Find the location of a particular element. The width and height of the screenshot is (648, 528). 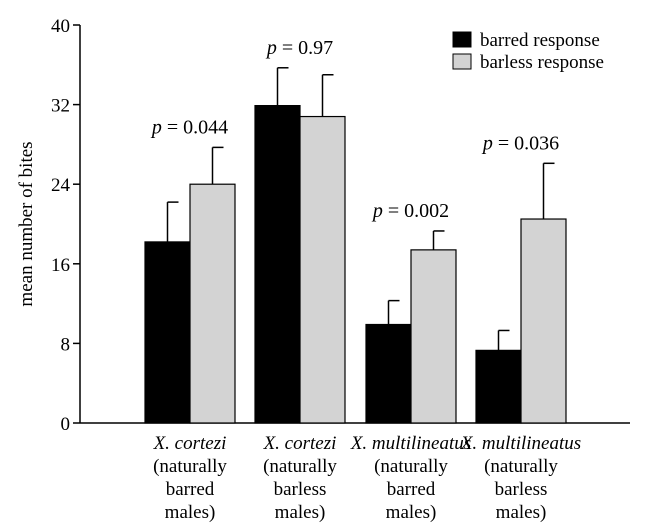

p-value-annotation: p = 0.002 is located at coordinates (410, 211).